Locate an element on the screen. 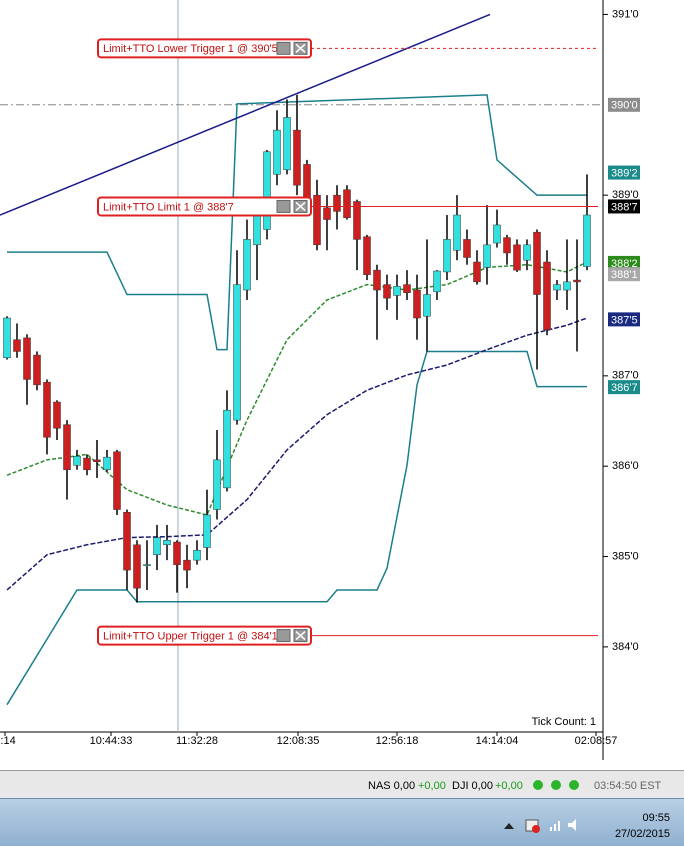 This screenshot has height=846, width=684. dji-quote: DJI 0,00 is located at coordinates (472, 786).